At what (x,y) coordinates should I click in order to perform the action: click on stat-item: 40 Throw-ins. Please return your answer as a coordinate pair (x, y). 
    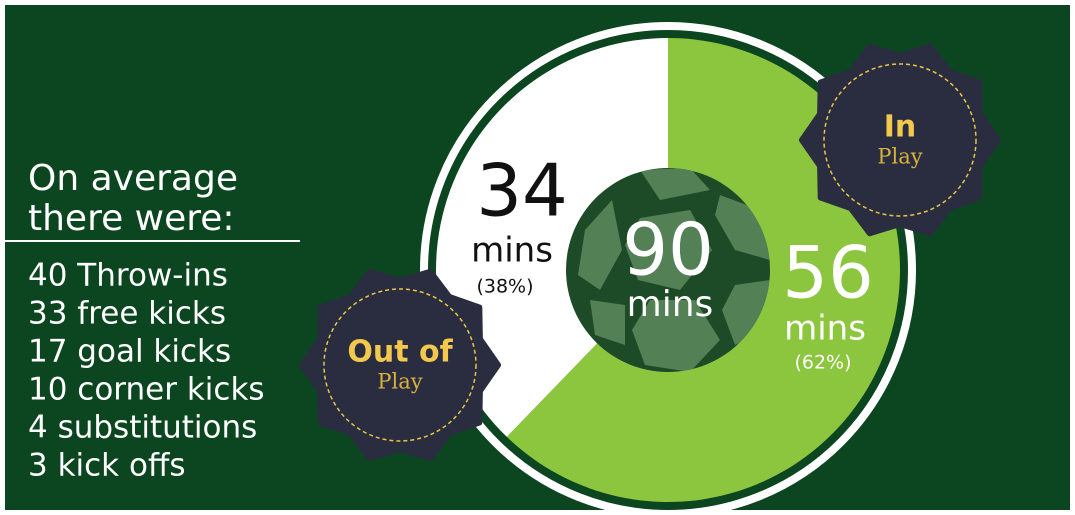
    Looking at the image, I should click on (128, 276).